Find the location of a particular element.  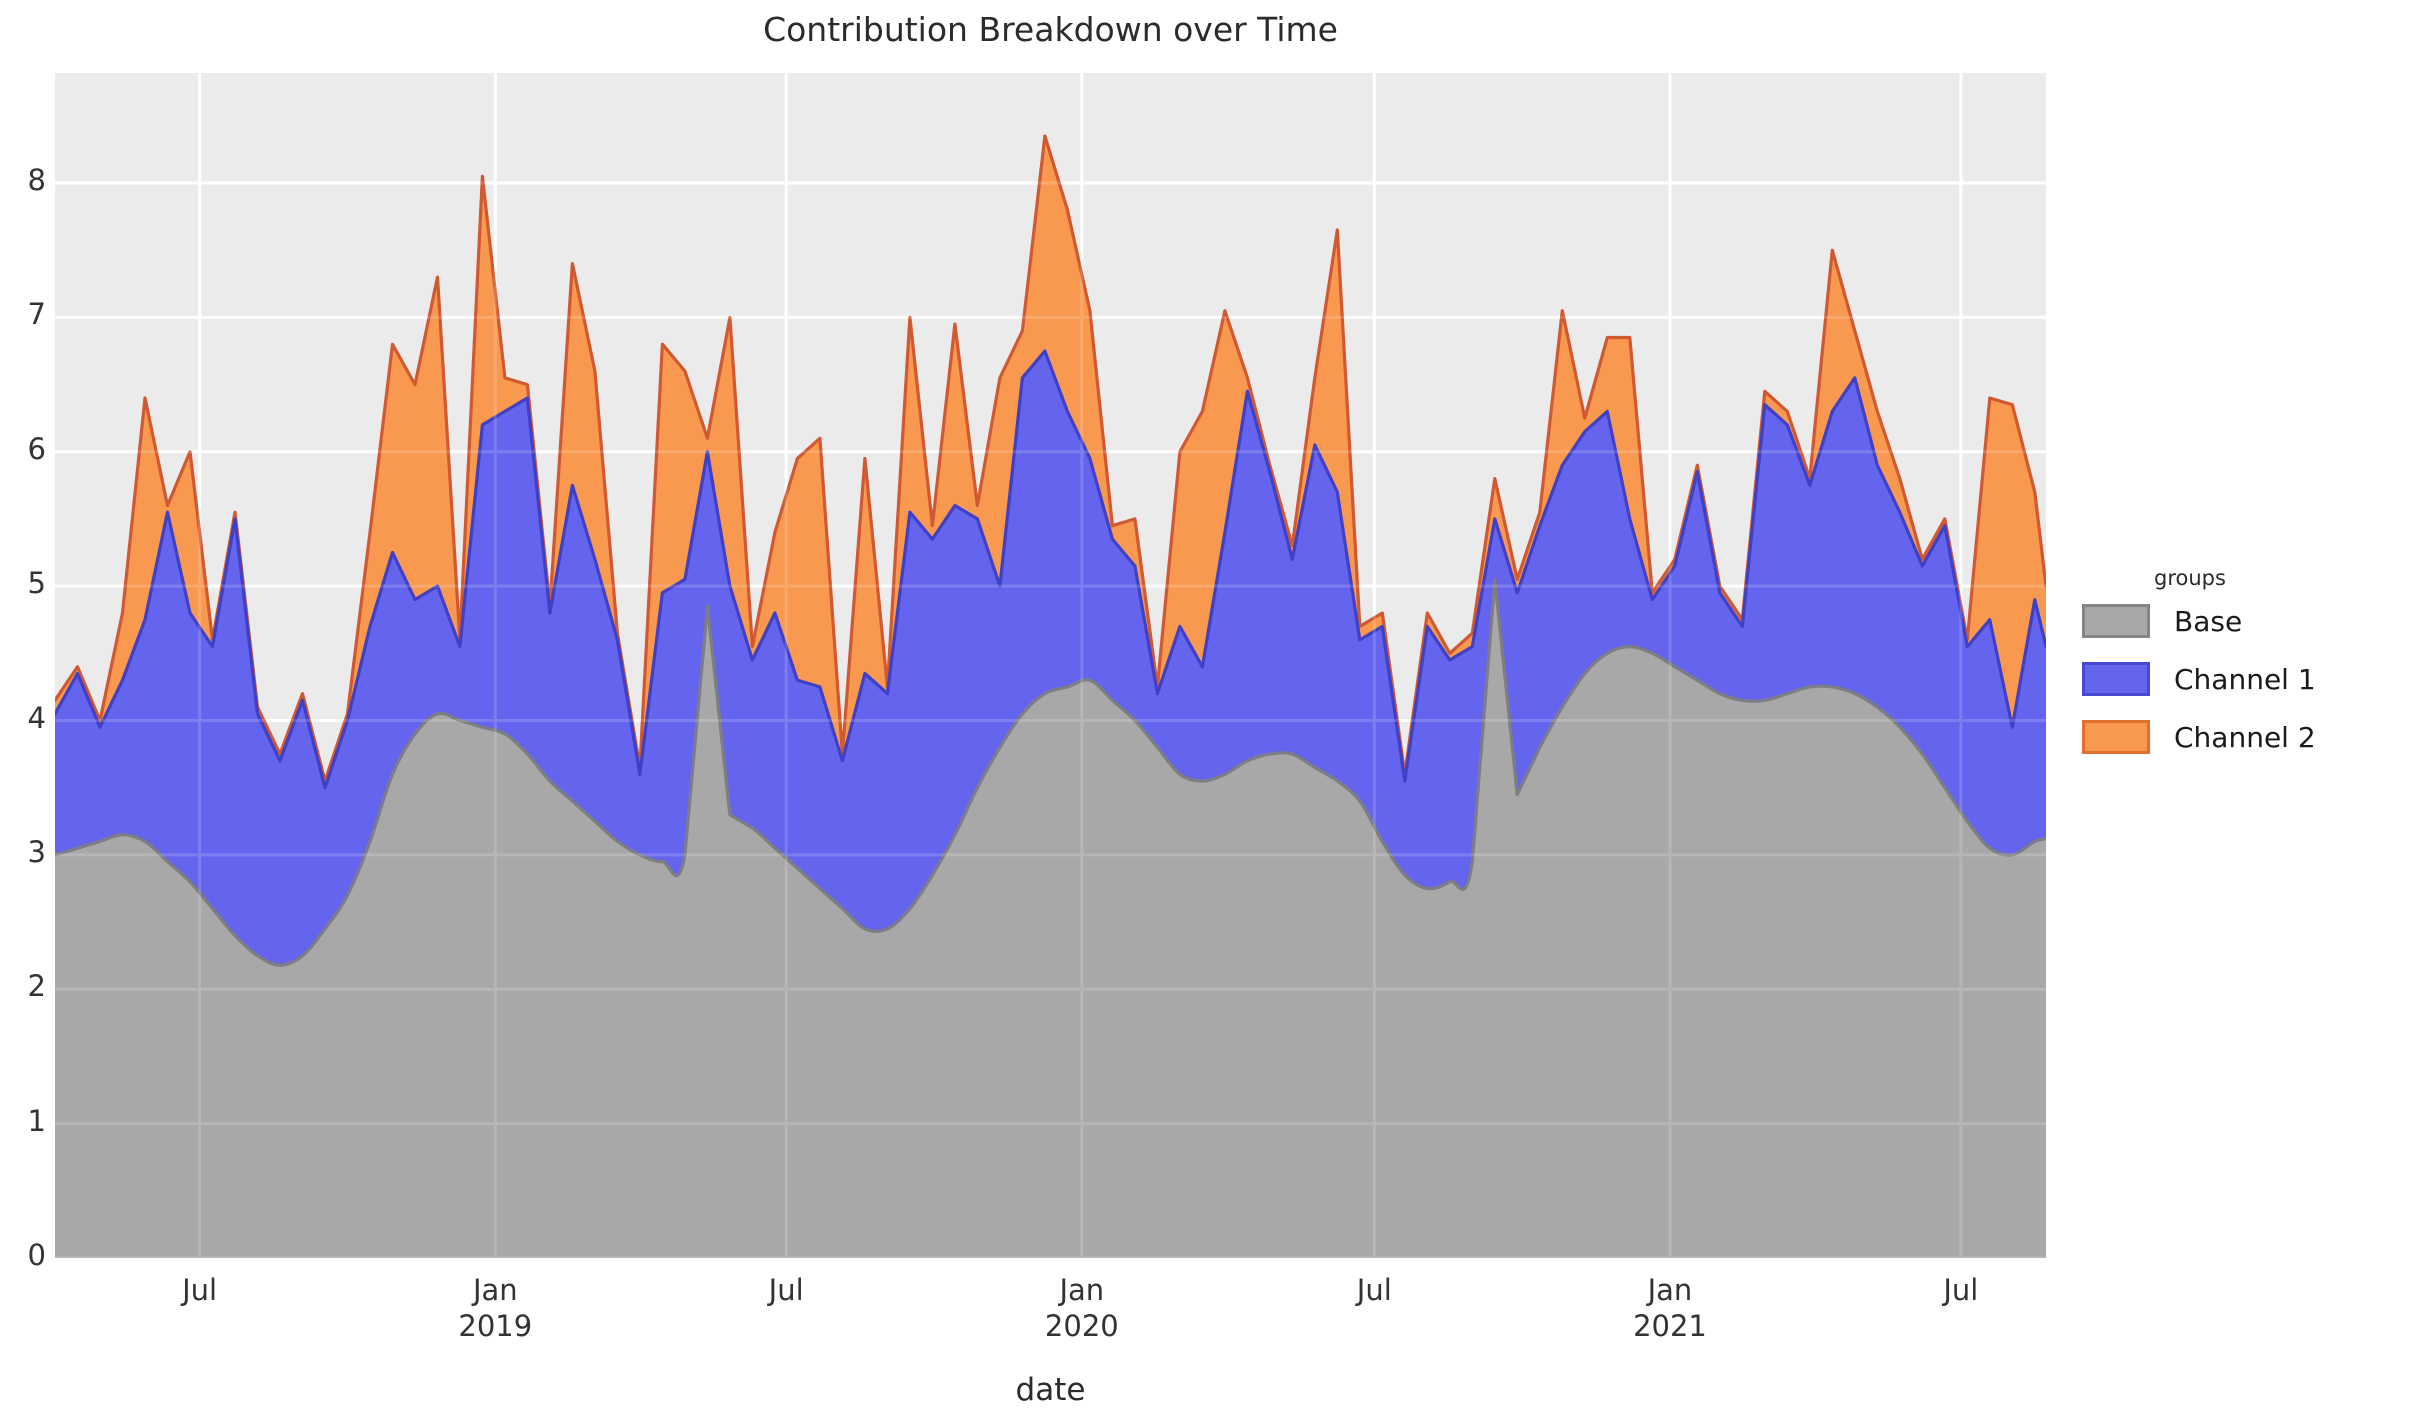

y-tick-label: 2 is located at coordinates (36, 986).